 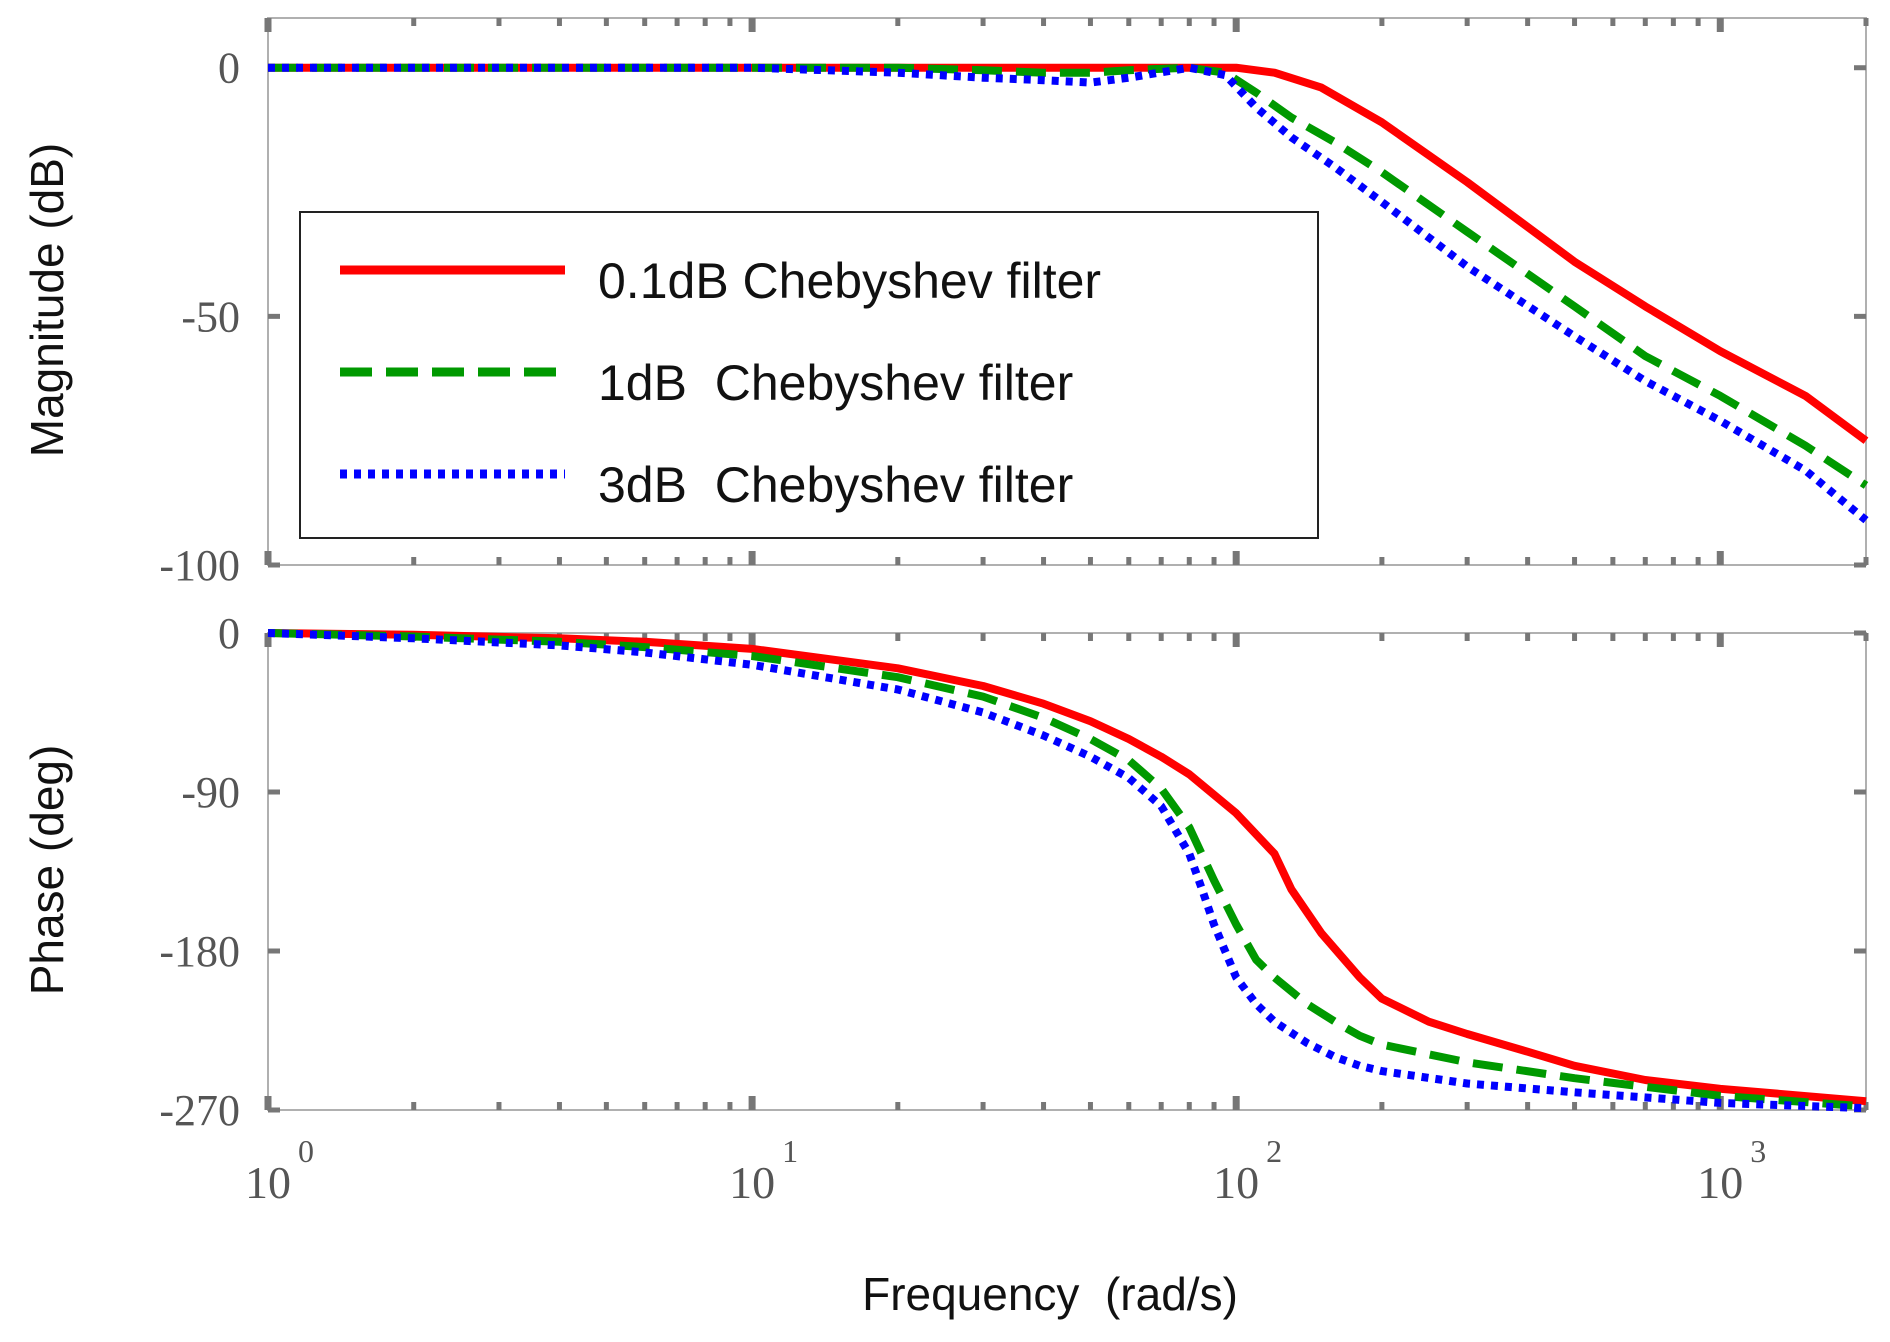 I want to click on x-tick-exponent: 0, so click(x=306, y=1151).